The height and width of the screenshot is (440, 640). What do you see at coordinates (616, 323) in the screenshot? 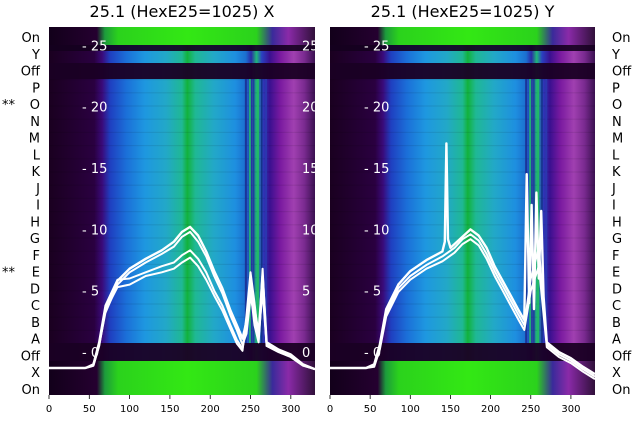
I see `row-label: B` at bounding box center [616, 323].